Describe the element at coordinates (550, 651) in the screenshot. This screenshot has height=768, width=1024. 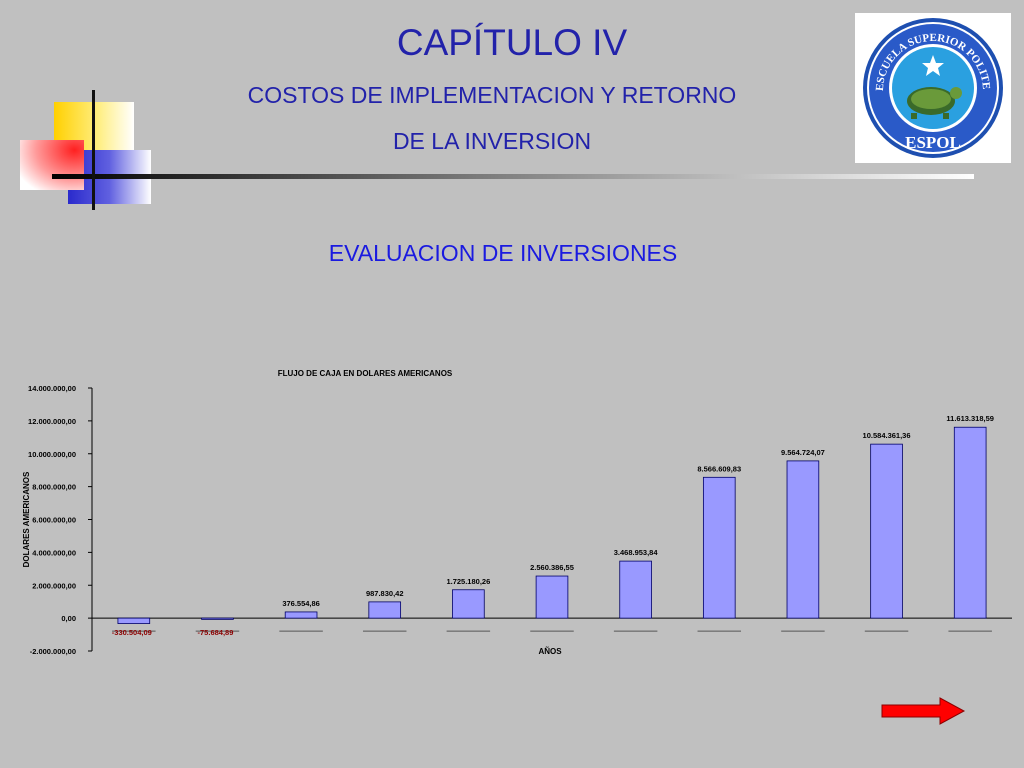
I see `x-axis-label: AÑOS` at that location.